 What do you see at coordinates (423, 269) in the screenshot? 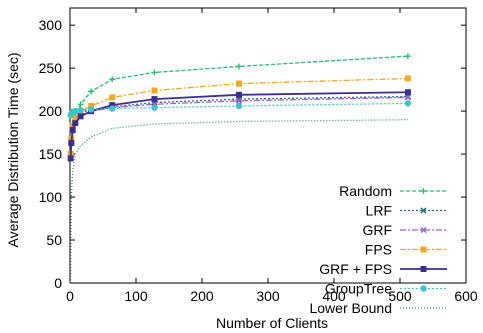
I see `legend-marker-grf-fps` at bounding box center [423, 269].